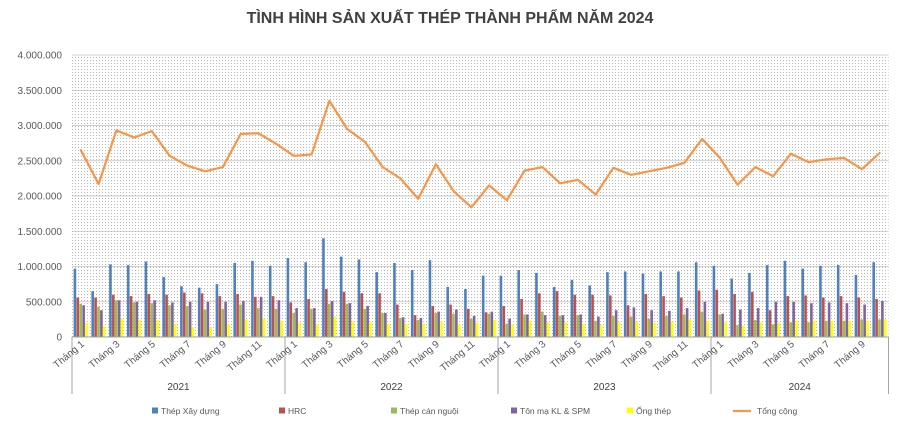  What do you see at coordinates (709, 355) in the screenshot?
I see `x-tick-label: Tháng 1` at bounding box center [709, 355].